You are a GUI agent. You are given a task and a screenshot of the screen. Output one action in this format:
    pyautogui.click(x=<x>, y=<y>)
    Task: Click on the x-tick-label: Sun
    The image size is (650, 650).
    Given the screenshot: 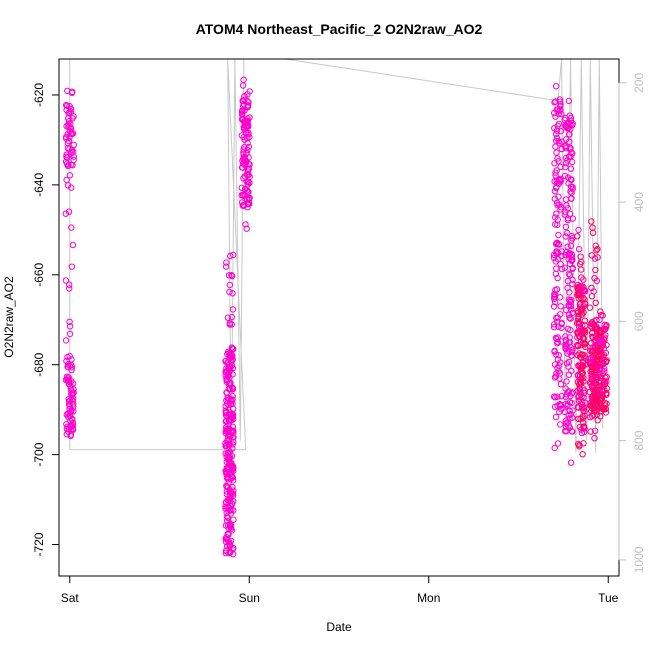 What is the action you would take?
    pyautogui.click(x=249, y=598)
    